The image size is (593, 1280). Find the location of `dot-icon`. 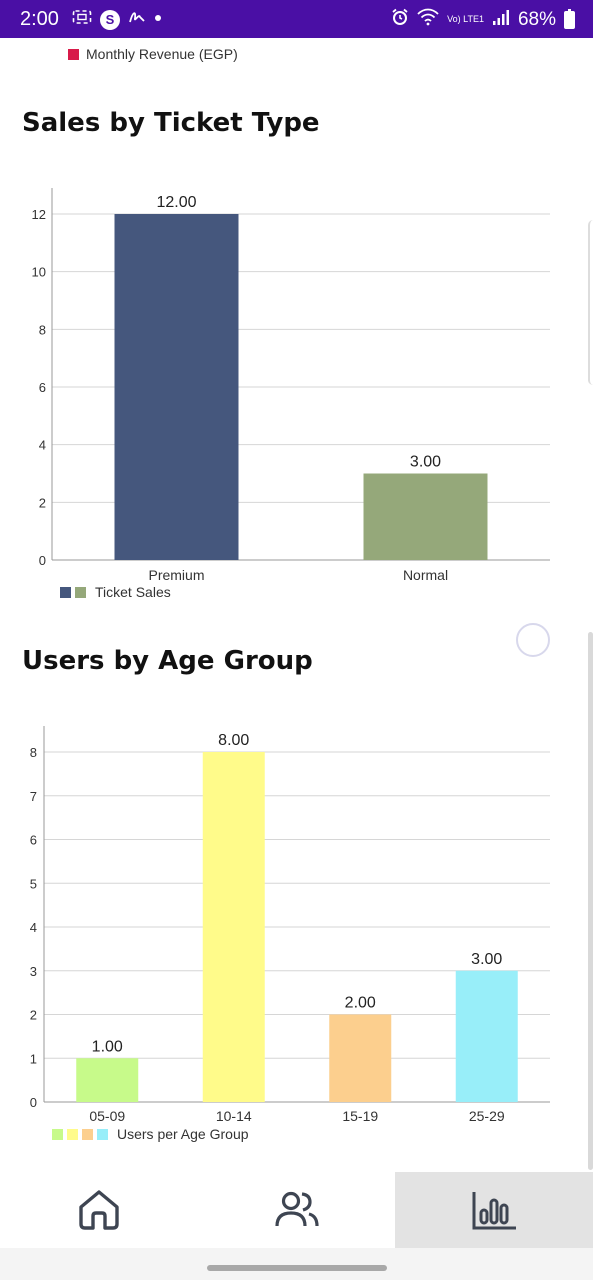

dot-icon is located at coordinates (158, 19).